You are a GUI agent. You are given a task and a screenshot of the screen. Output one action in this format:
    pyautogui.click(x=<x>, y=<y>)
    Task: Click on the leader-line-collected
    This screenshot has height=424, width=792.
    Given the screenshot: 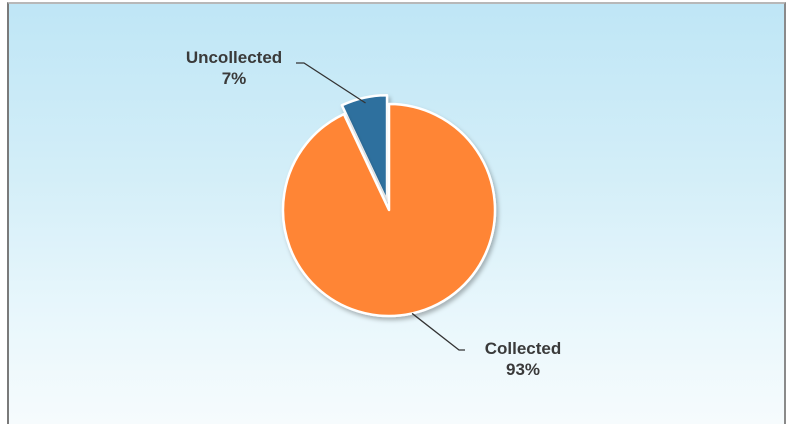 What is the action you would take?
    pyautogui.click(x=438, y=331)
    